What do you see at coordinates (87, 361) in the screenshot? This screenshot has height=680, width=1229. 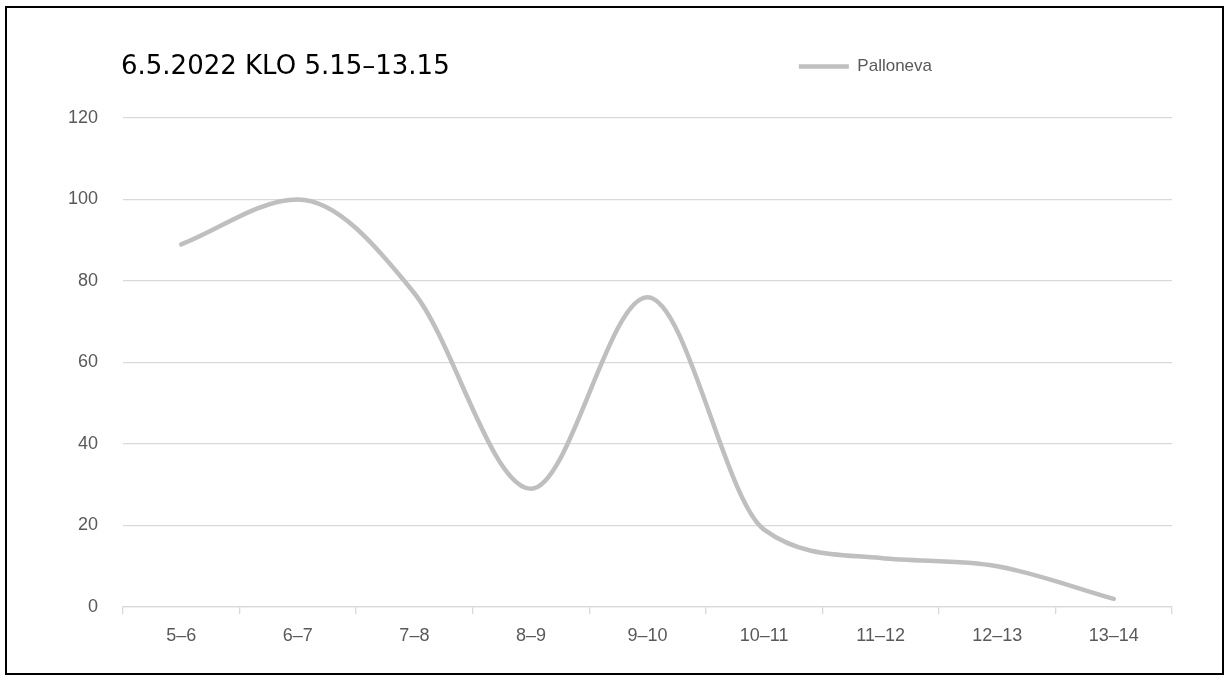 I see `y-tick-label: 60` at bounding box center [87, 361].